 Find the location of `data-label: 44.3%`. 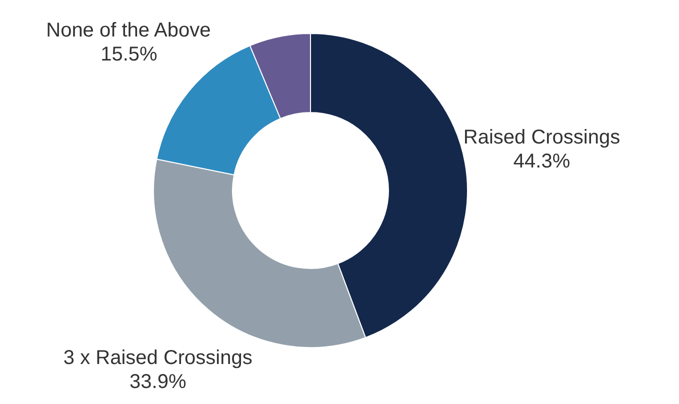

data-label: 44.3% is located at coordinates (541, 161).